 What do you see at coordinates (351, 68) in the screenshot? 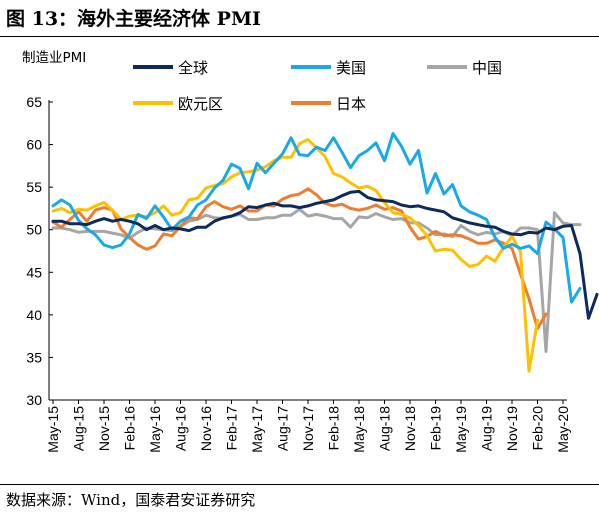
I see `legend-label-1: 美国` at bounding box center [351, 68].